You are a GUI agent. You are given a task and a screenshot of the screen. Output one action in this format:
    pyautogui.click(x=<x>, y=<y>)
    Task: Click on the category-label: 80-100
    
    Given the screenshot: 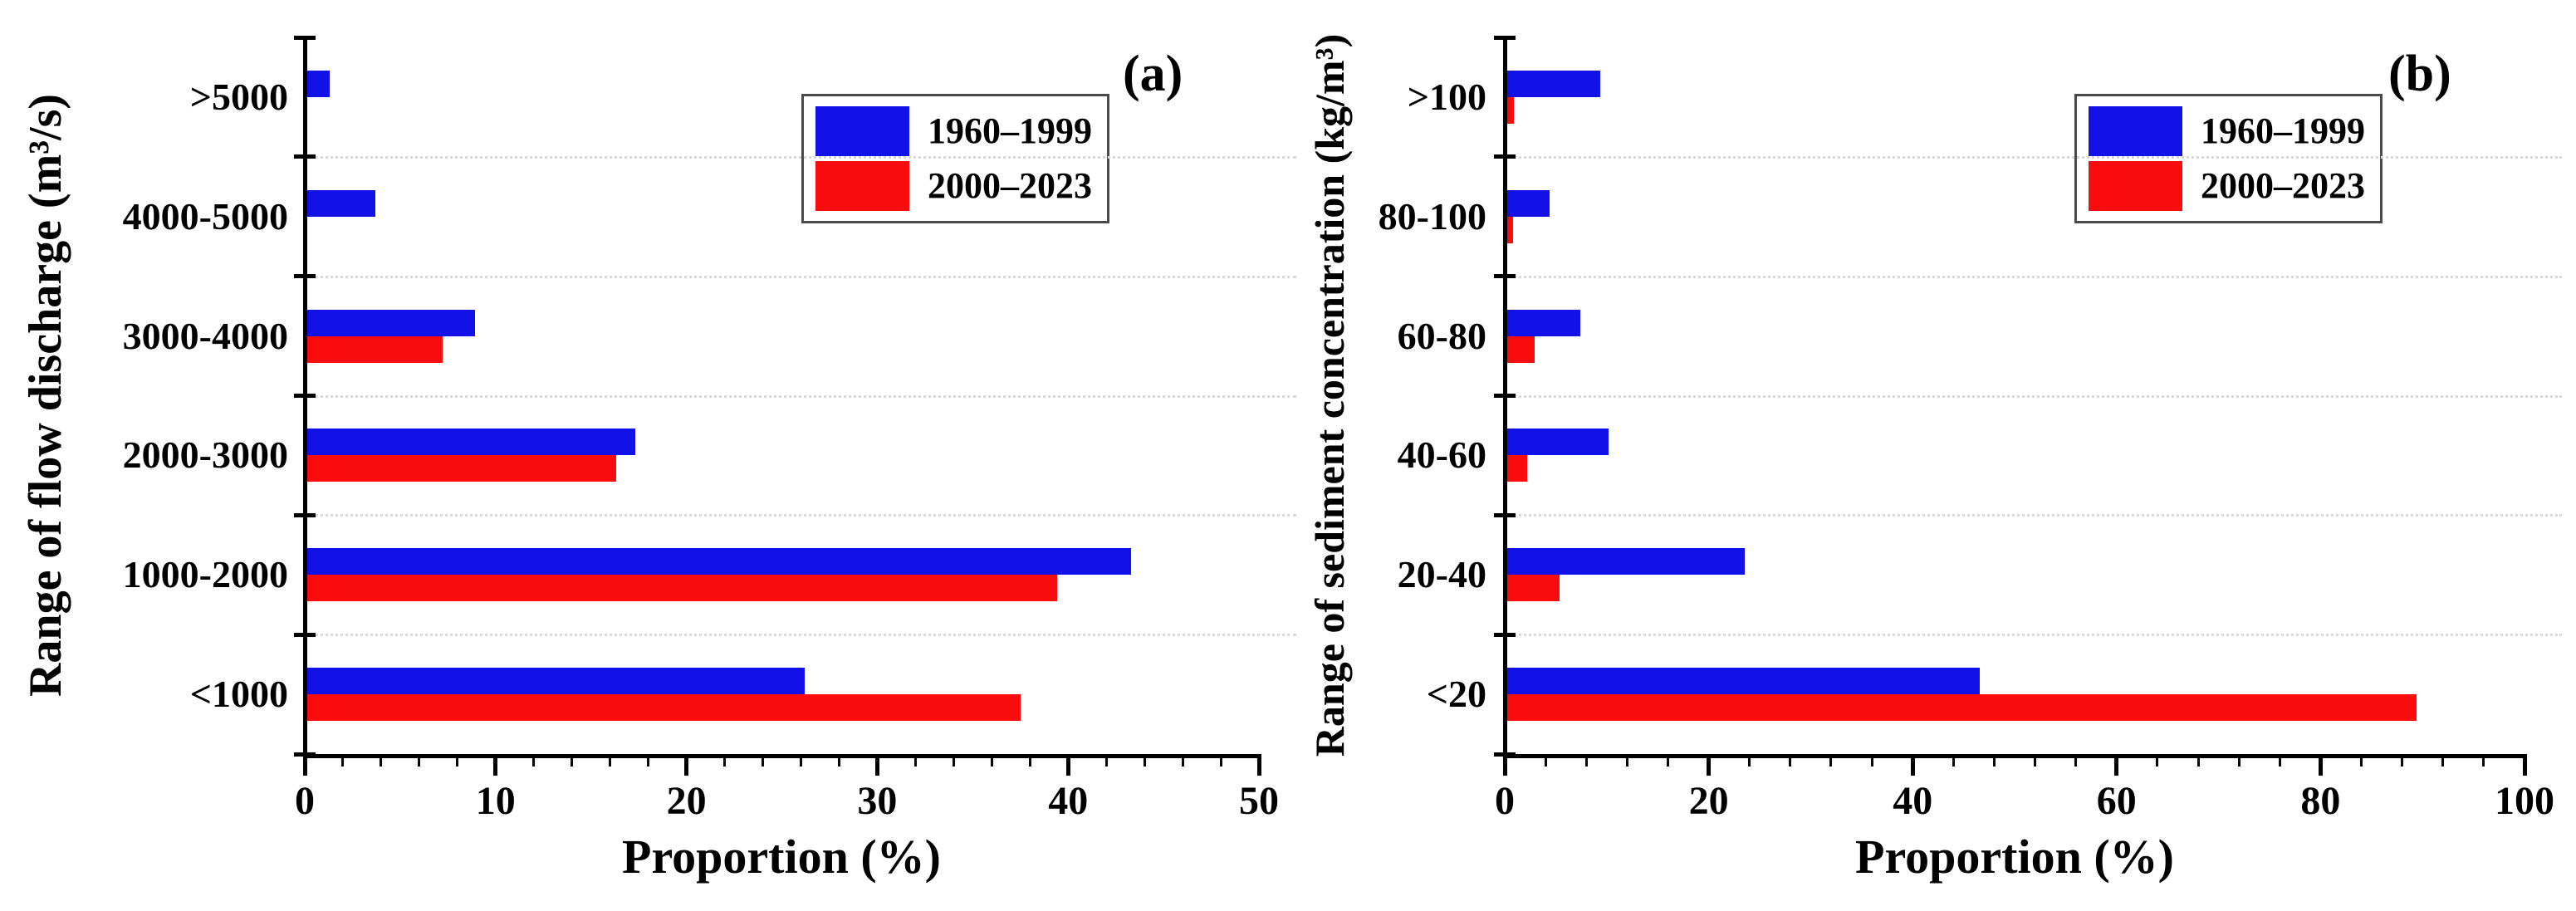 What is the action you would take?
    pyautogui.click(x=1432, y=216)
    